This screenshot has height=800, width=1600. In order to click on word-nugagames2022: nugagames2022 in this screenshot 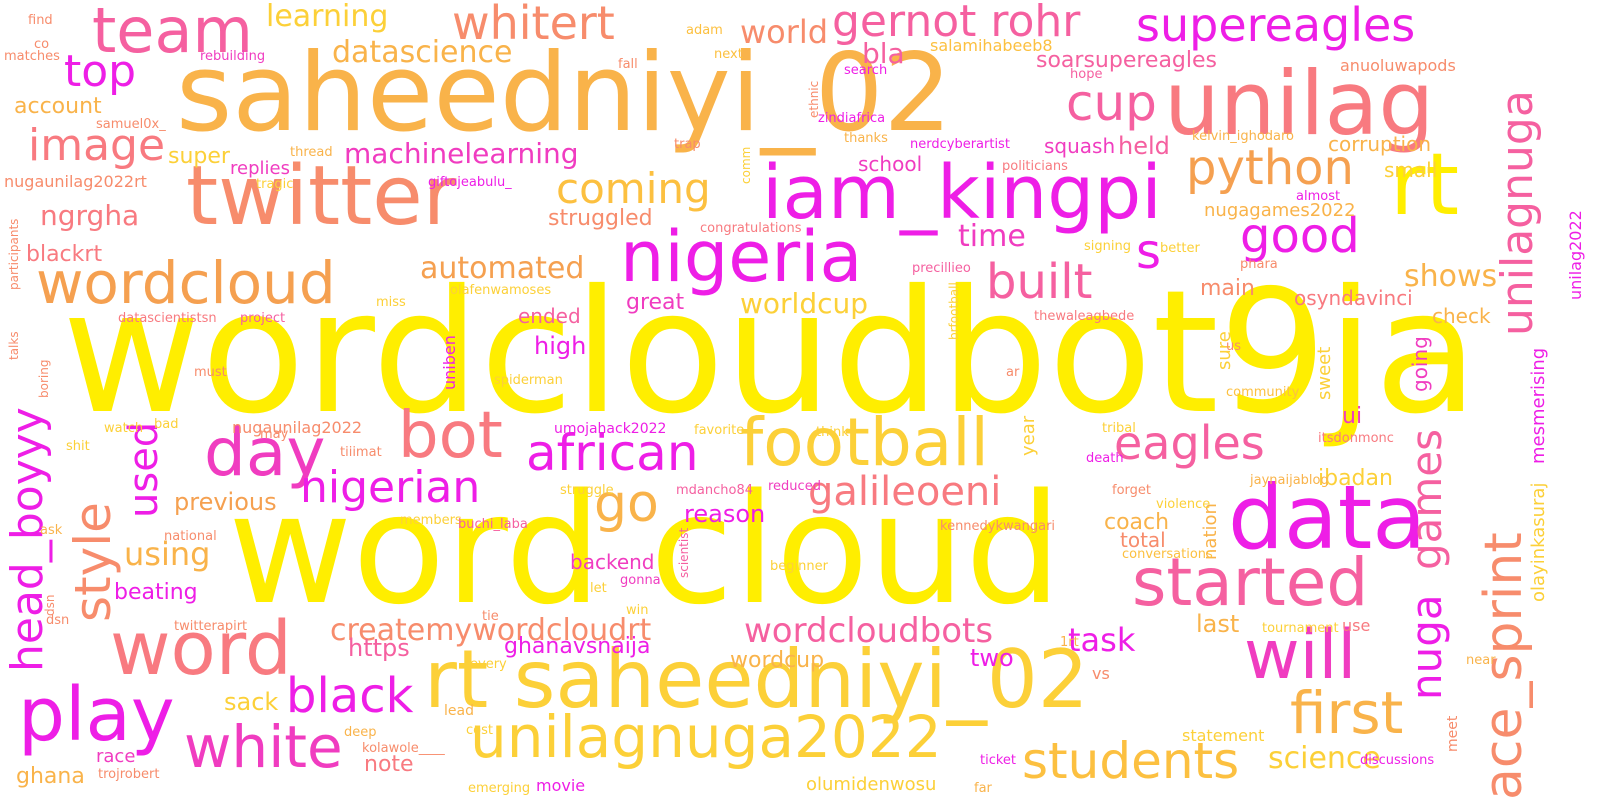, I will do `click(1280, 210)`.